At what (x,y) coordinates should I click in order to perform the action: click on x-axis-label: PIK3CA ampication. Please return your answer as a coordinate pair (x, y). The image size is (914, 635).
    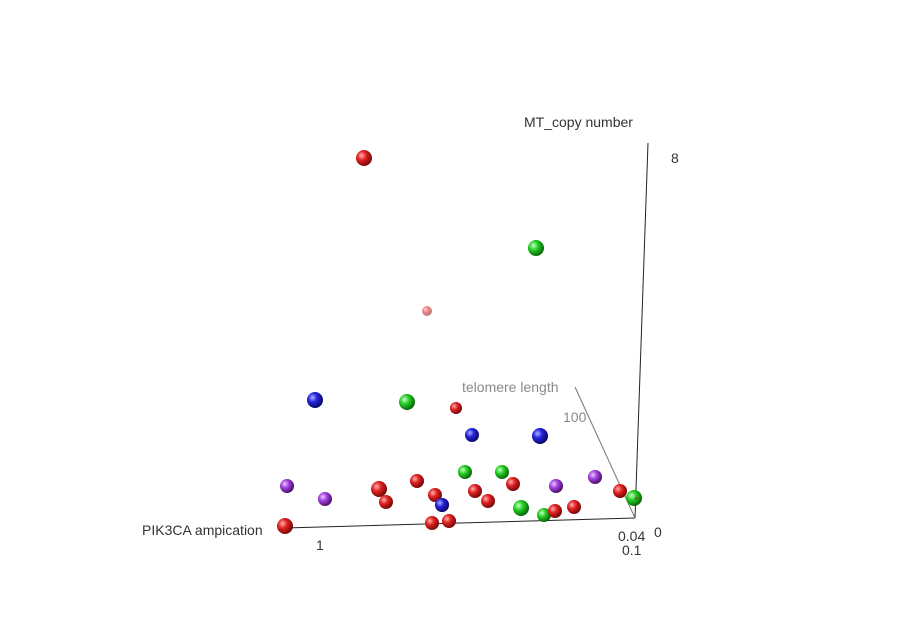
    Looking at the image, I should click on (202, 530).